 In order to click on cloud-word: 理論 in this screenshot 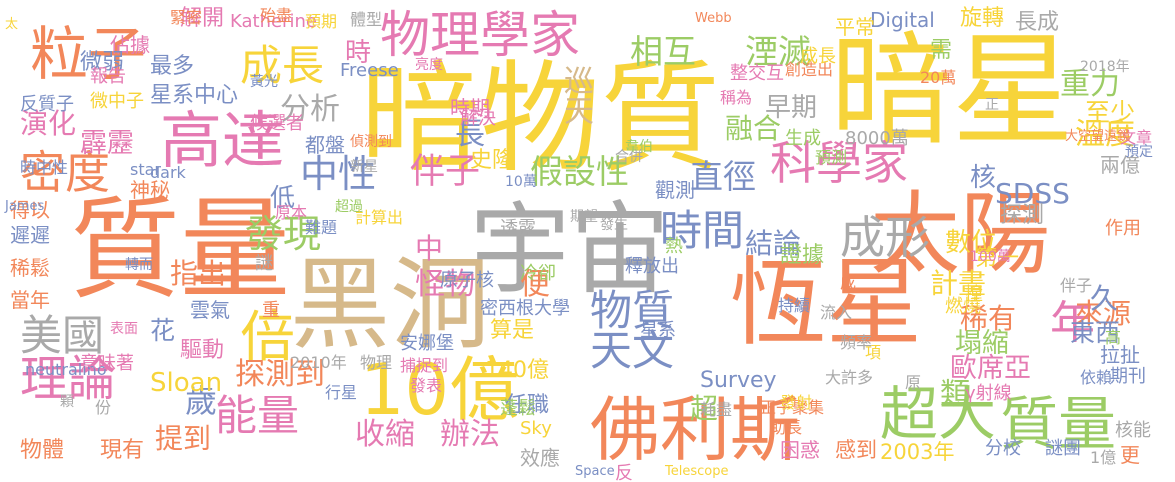, I will do `click(68, 379)`.